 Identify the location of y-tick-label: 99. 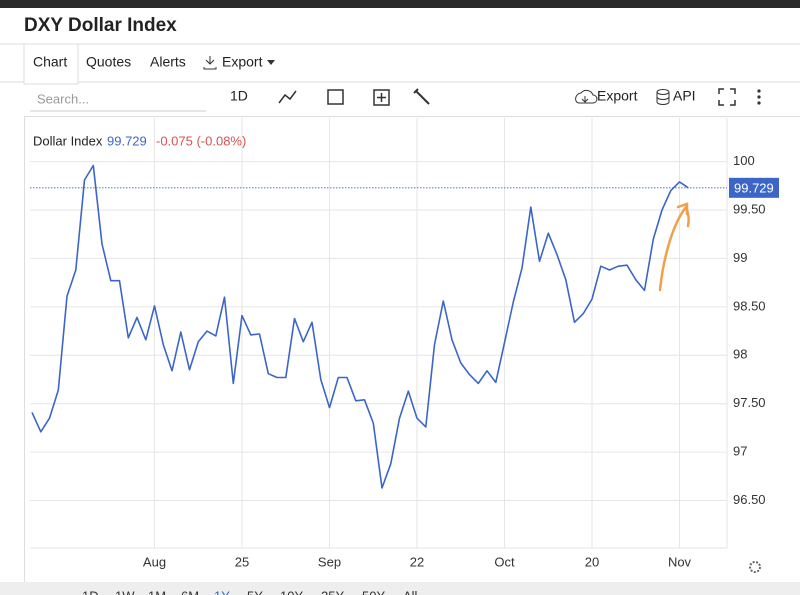
(740, 257).